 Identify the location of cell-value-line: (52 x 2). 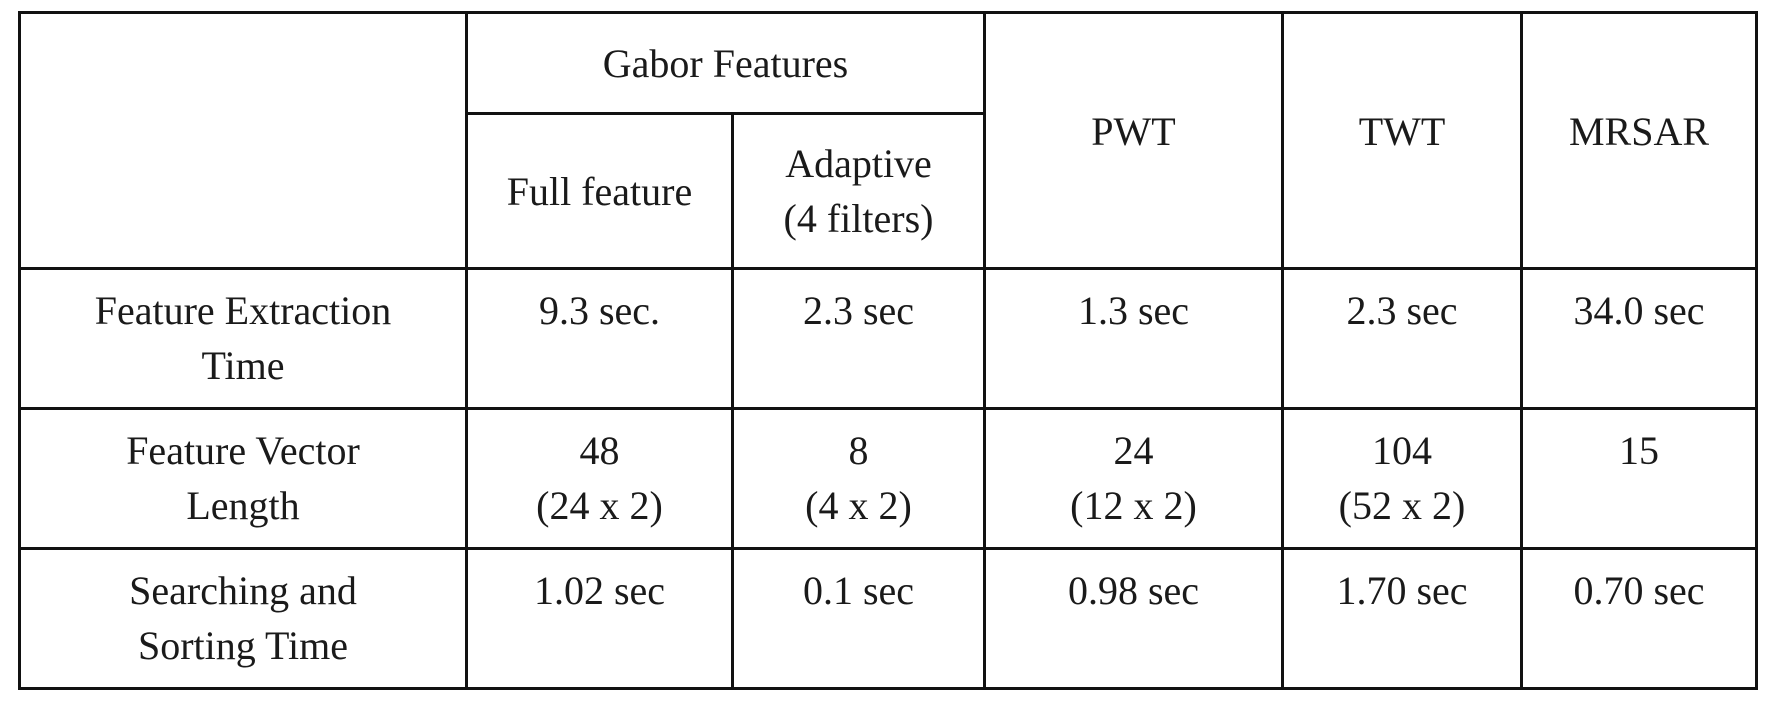
(1402, 505).